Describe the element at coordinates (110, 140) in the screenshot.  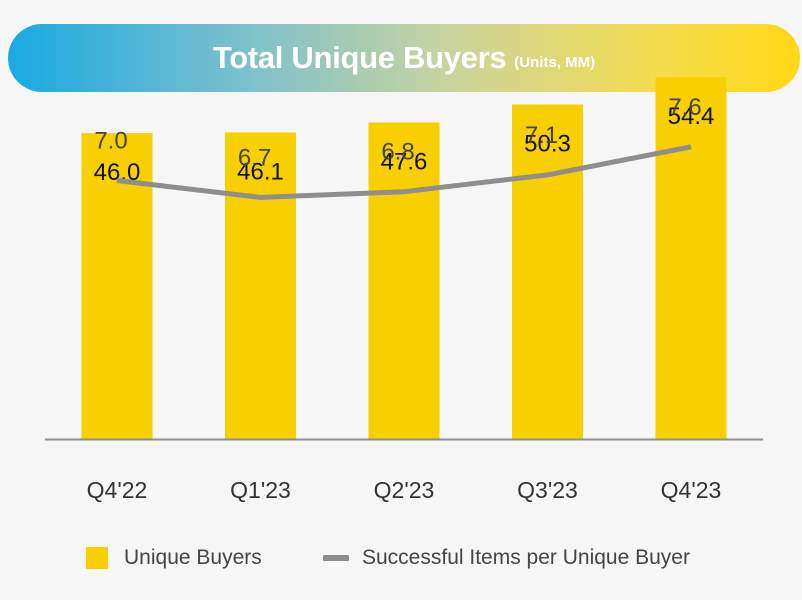
I see `line-value-label: 7.0` at that location.